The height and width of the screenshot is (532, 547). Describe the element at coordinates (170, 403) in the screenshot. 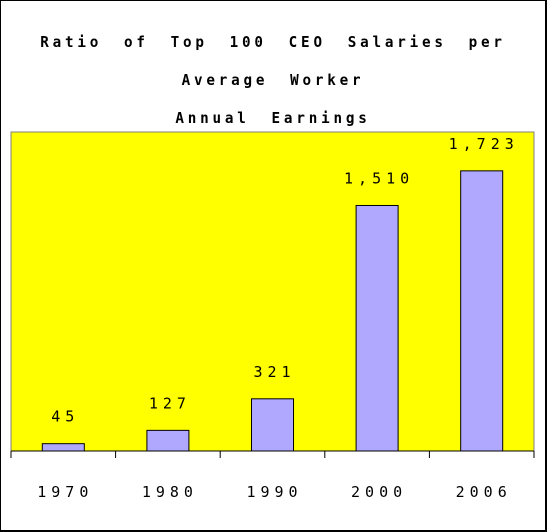

I see `data-label-1980: 127` at that location.